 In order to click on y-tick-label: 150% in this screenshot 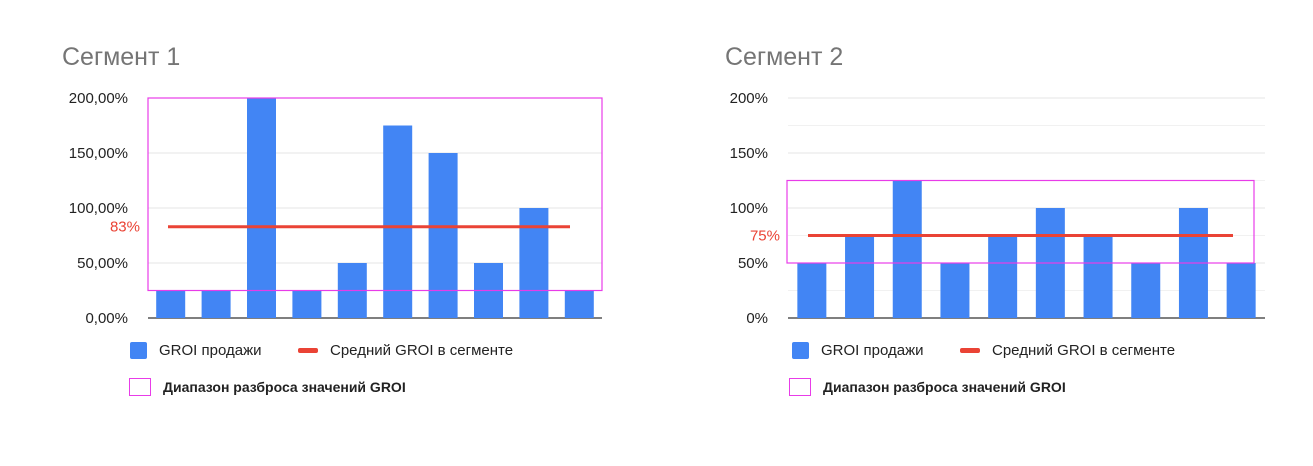, I will do `click(749, 153)`.